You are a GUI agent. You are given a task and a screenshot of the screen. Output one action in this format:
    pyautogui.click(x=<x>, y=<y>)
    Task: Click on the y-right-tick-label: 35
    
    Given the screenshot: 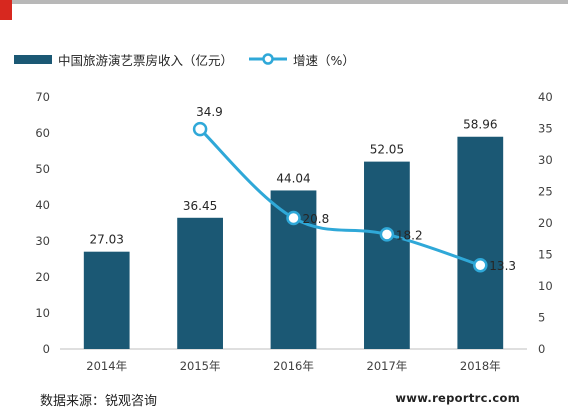 What is the action you would take?
    pyautogui.click(x=545, y=129)
    